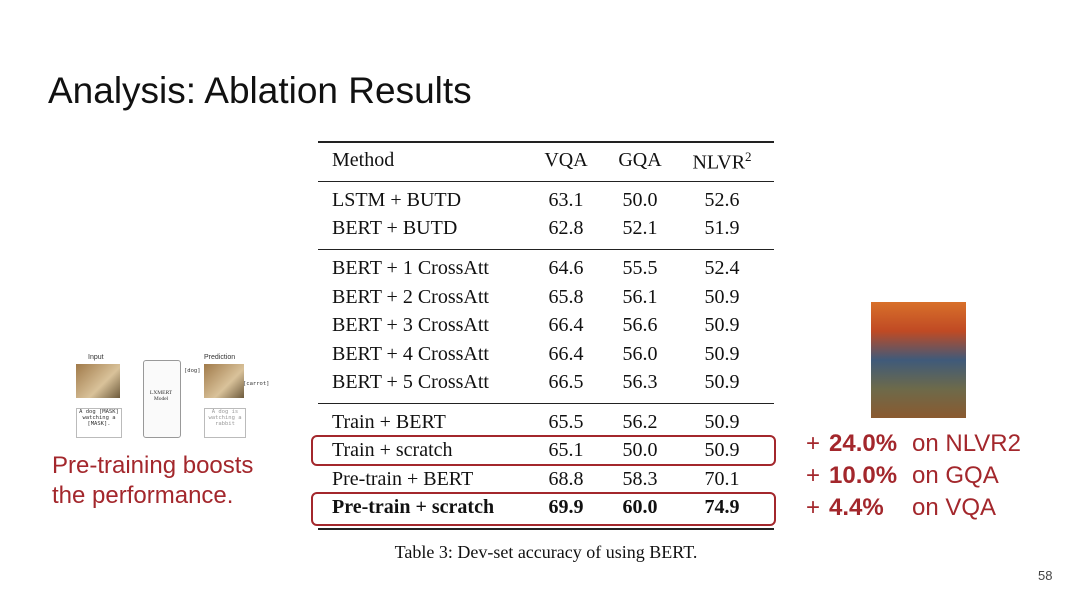 Image resolution: width=1080 pixels, height=608 pixels. What do you see at coordinates (410, 296) in the screenshot?
I see `row-label: BERT + 2 CrossAtt` at bounding box center [410, 296].